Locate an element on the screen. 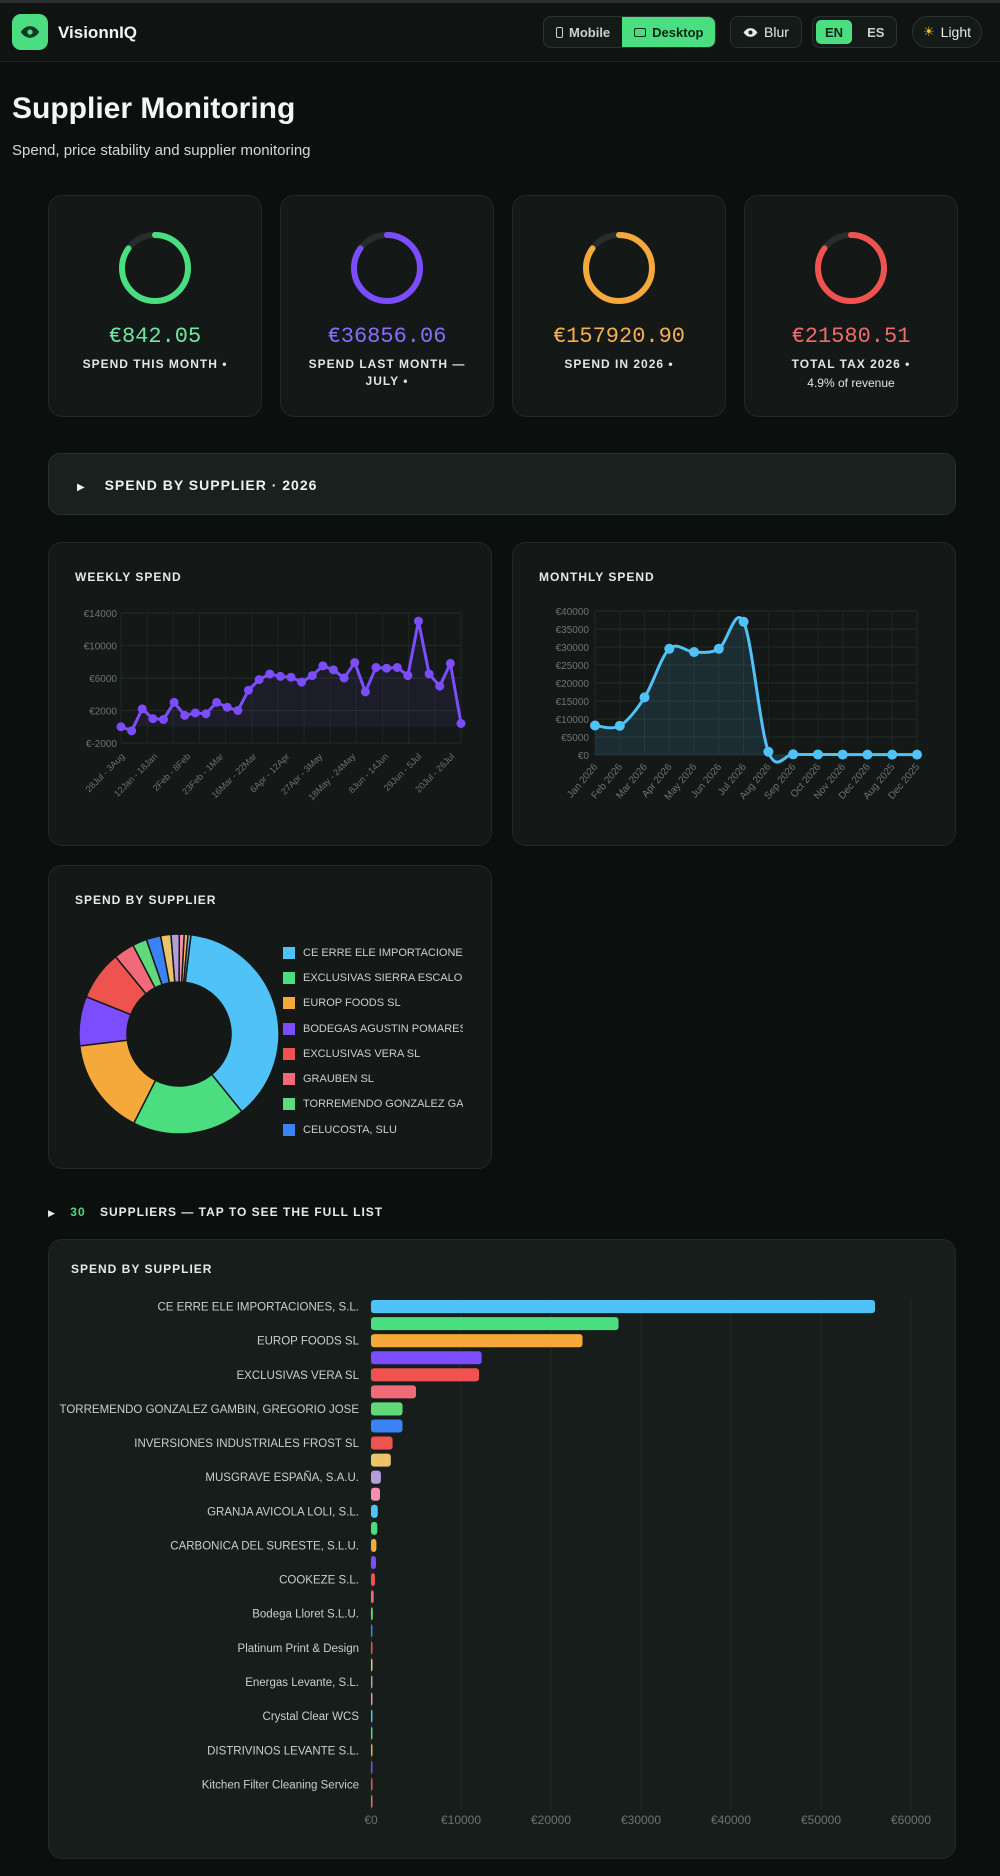 Image resolution: width=1000 pixels, height=1876 pixels. y-tick-label: €5000 is located at coordinates (575, 738).